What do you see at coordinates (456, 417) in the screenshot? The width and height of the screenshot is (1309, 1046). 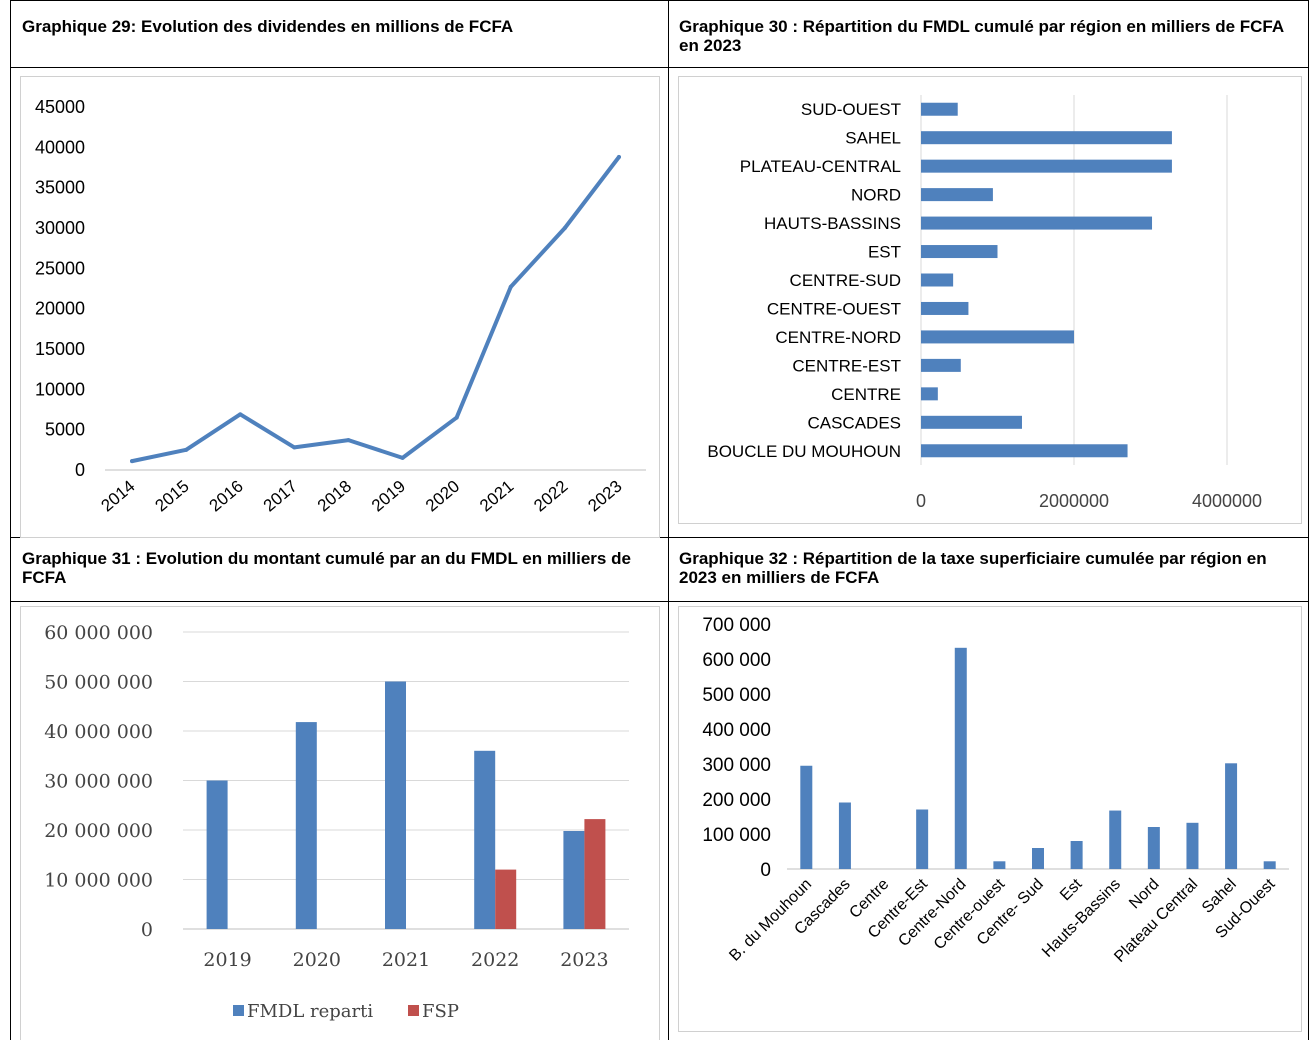 I see `g29-point-2020` at bounding box center [456, 417].